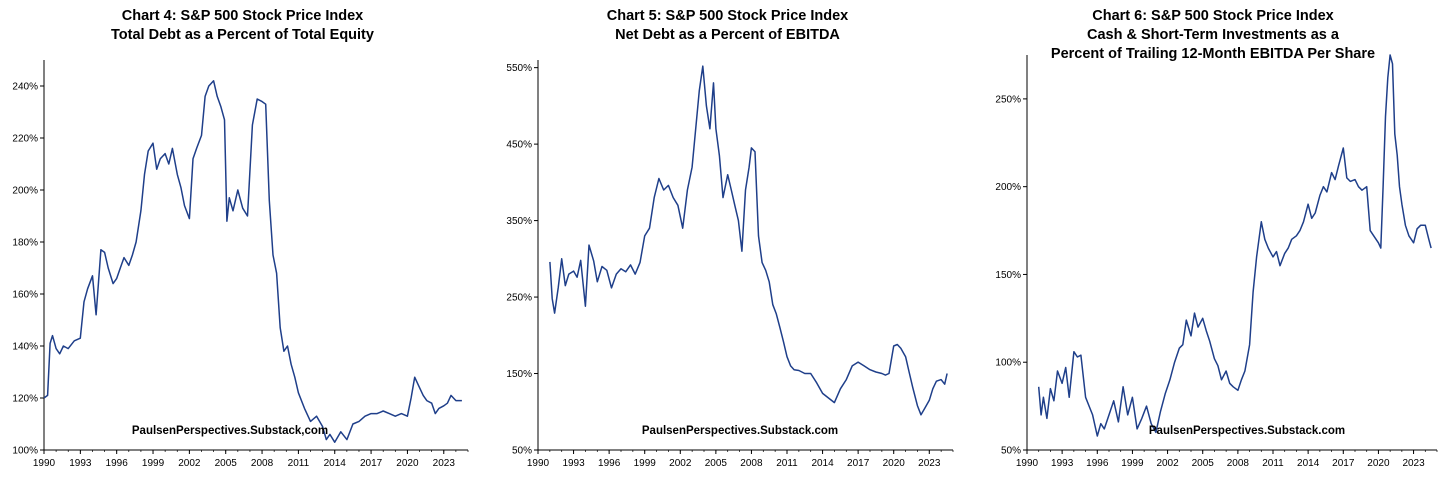 Image resolution: width=1456 pixels, height=483 pixels. What do you see at coordinates (25, 87) in the screenshot?
I see `y-tick-label: 240%` at bounding box center [25, 87].